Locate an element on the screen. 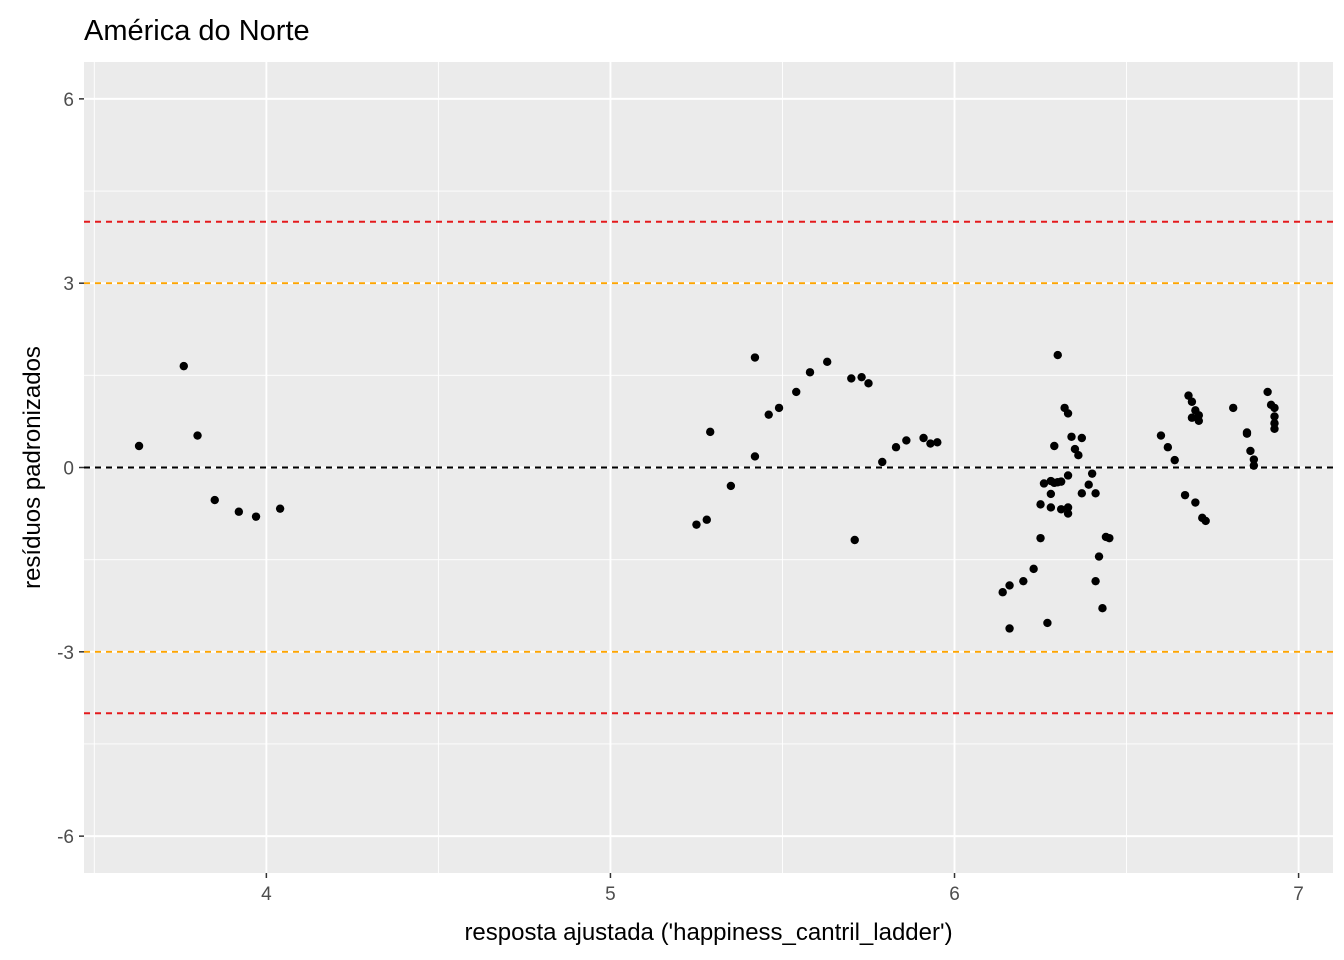 Image resolution: width=1344 pixels, height=960 pixels. x-tick-label: 4 is located at coordinates (266, 894).